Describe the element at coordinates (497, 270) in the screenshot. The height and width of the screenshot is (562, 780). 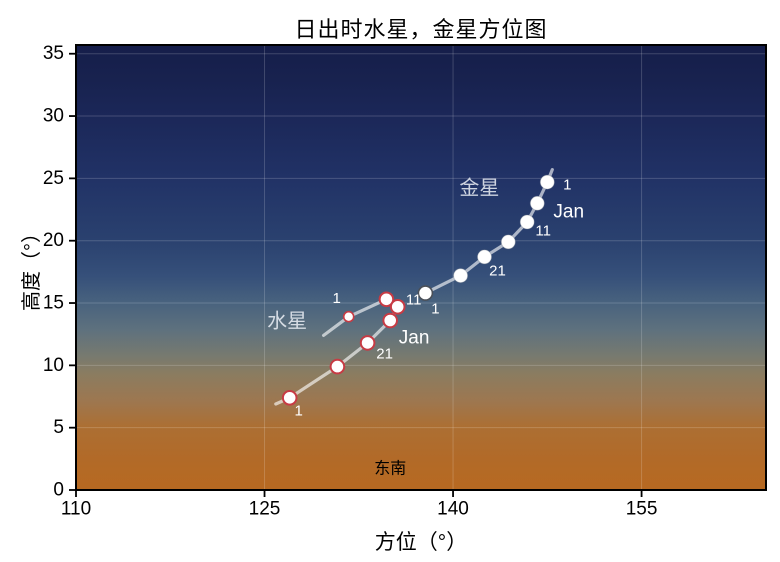
I see `venus-date-label: 21` at that location.